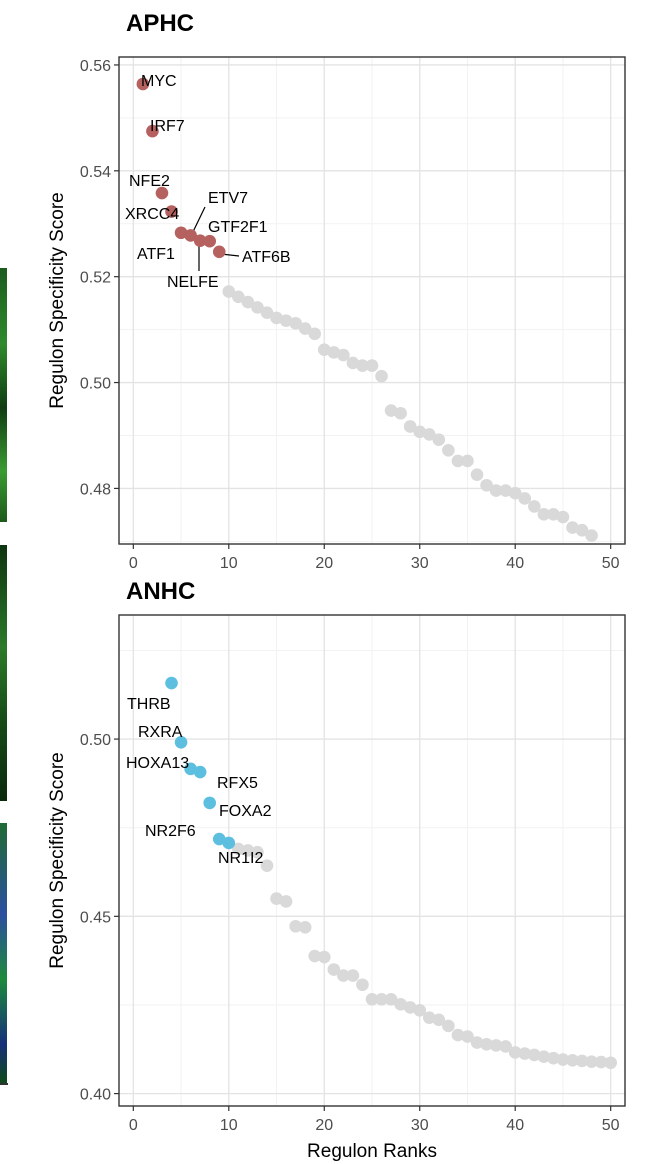 Image resolution: width=649 pixels, height=1164 pixels. What do you see at coordinates (266, 257) in the screenshot?
I see `point-label: ATF6B` at bounding box center [266, 257].